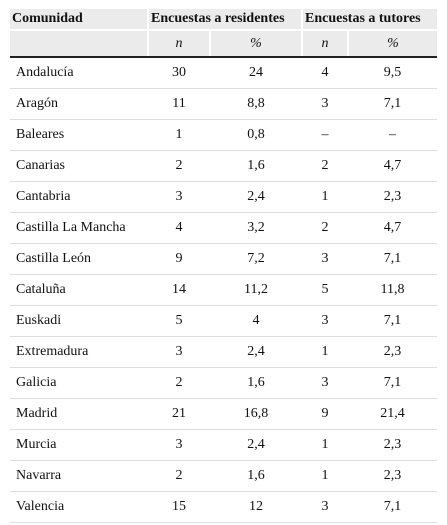  I want to click on region-cell: Madrid, so click(79, 414).